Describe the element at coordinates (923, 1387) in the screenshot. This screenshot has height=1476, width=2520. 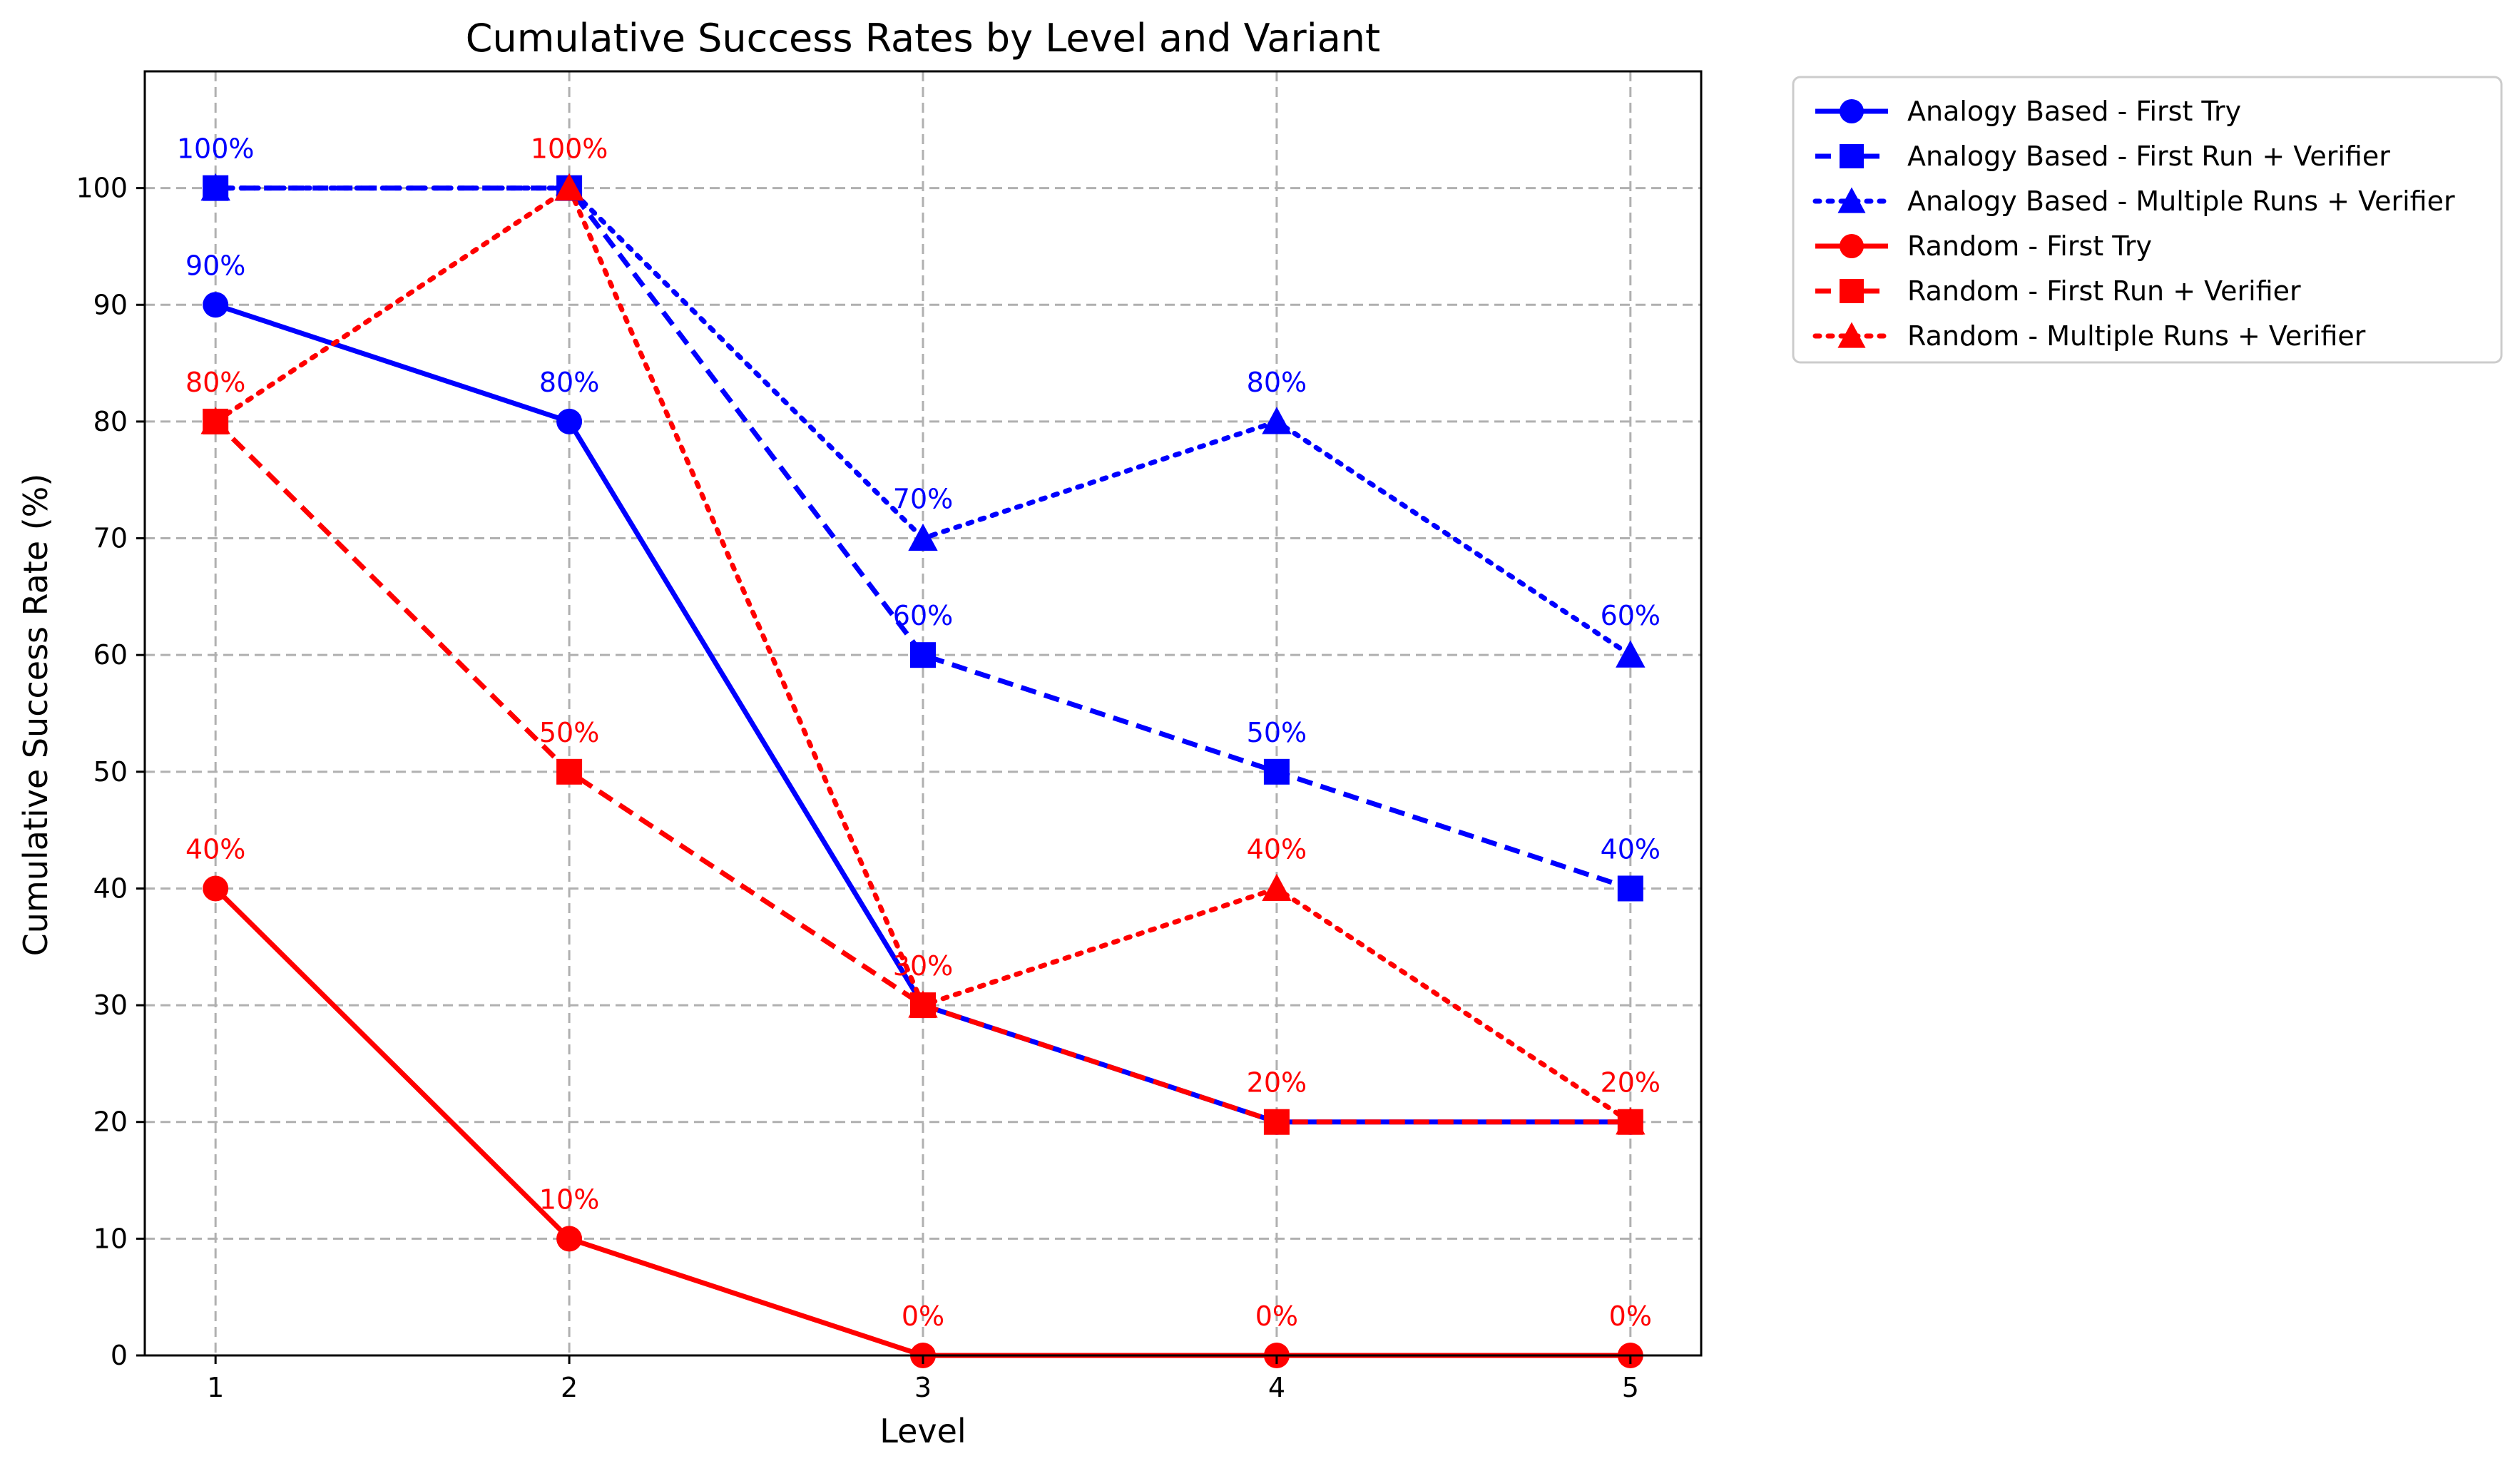
I see `x-tick-label: 3` at that location.